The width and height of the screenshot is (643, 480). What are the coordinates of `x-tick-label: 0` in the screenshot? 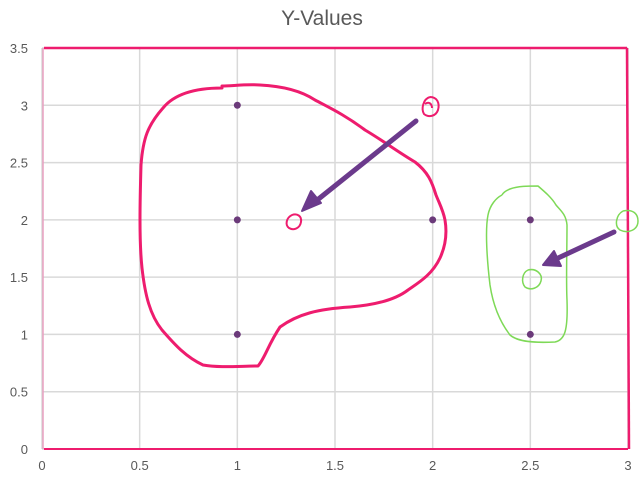 It's located at (41, 465).